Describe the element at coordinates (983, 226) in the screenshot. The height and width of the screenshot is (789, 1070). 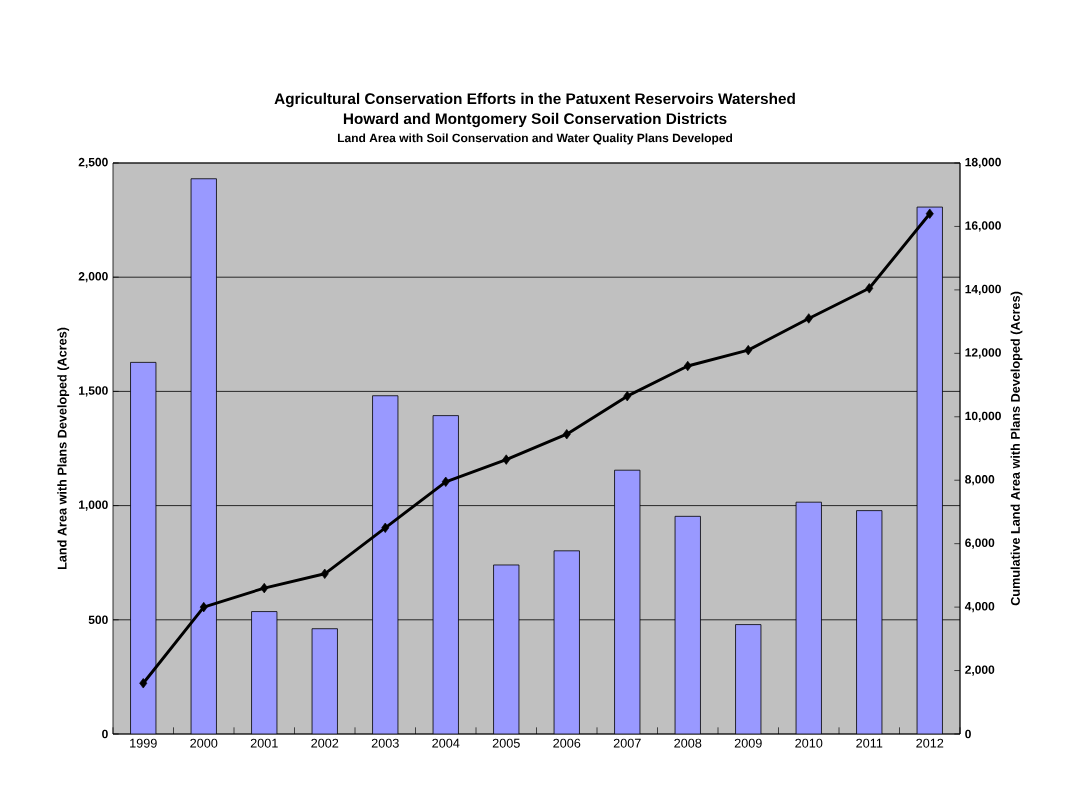
I see `y2-tick-label: 16,000` at that location.